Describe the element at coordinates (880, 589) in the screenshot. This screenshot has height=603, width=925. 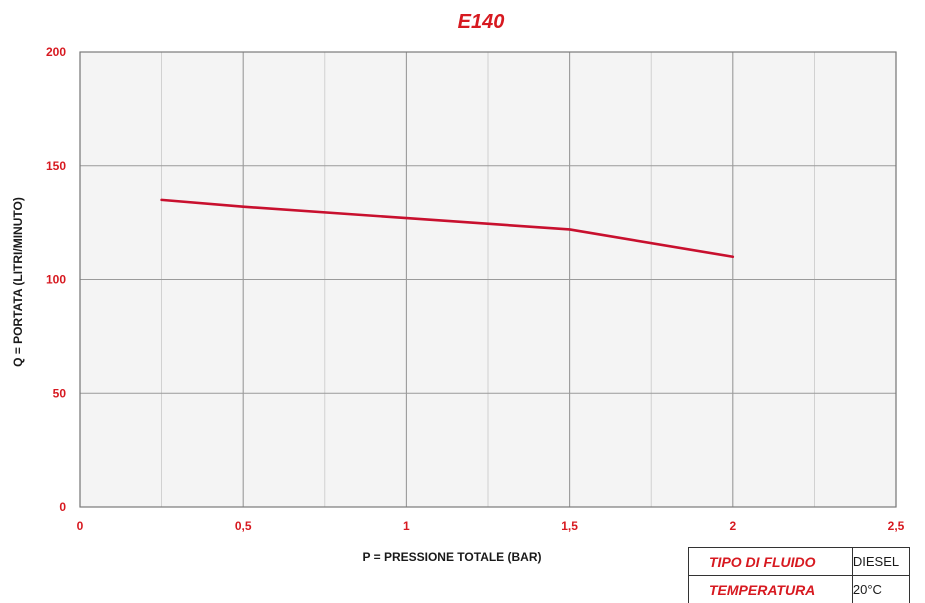
I see `temperature-value: 20°C` at that location.